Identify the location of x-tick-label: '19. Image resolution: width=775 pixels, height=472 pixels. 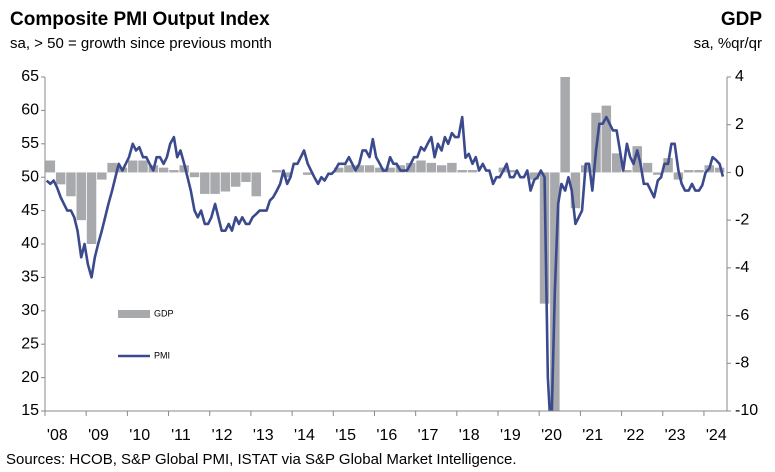
(510, 435).